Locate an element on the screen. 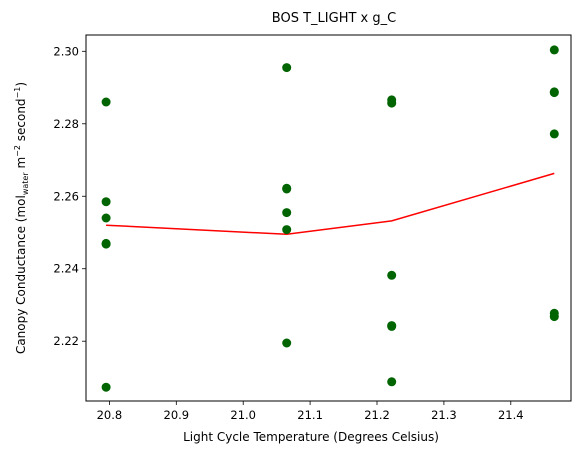  y-tick-label: 2.30 is located at coordinates (66, 51).